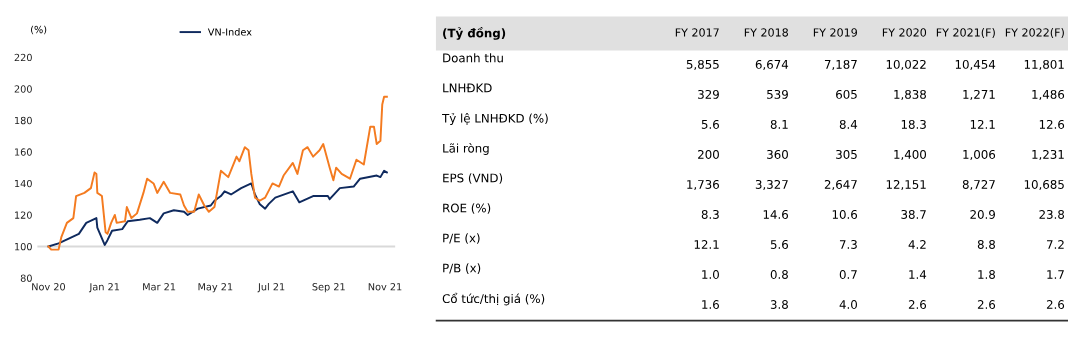 This screenshot has width=1068, height=337. I want to click on x-tick-label: Nov 20, so click(49, 287).